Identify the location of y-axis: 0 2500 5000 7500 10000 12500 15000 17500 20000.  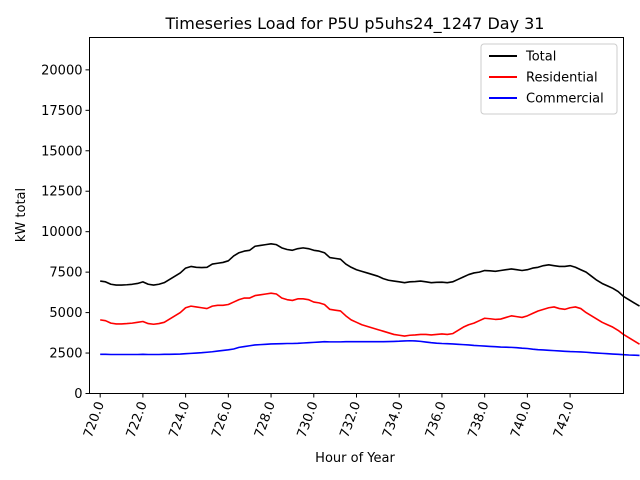
(65, 232).